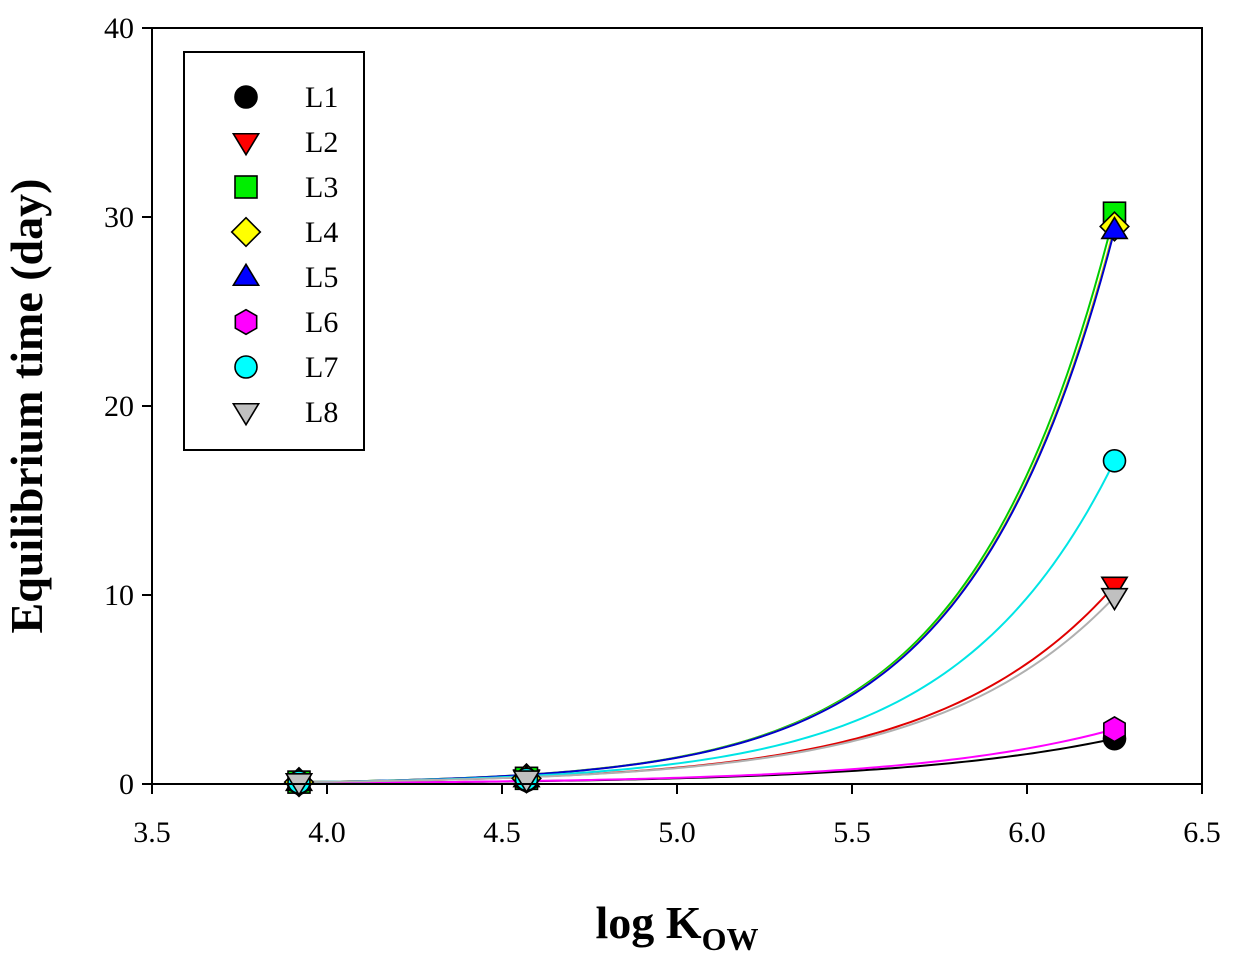 The width and height of the screenshot is (1234, 960). Describe the element at coordinates (730, 939) in the screenshot. I see `x-axis-title-subscript: OW` at that location.